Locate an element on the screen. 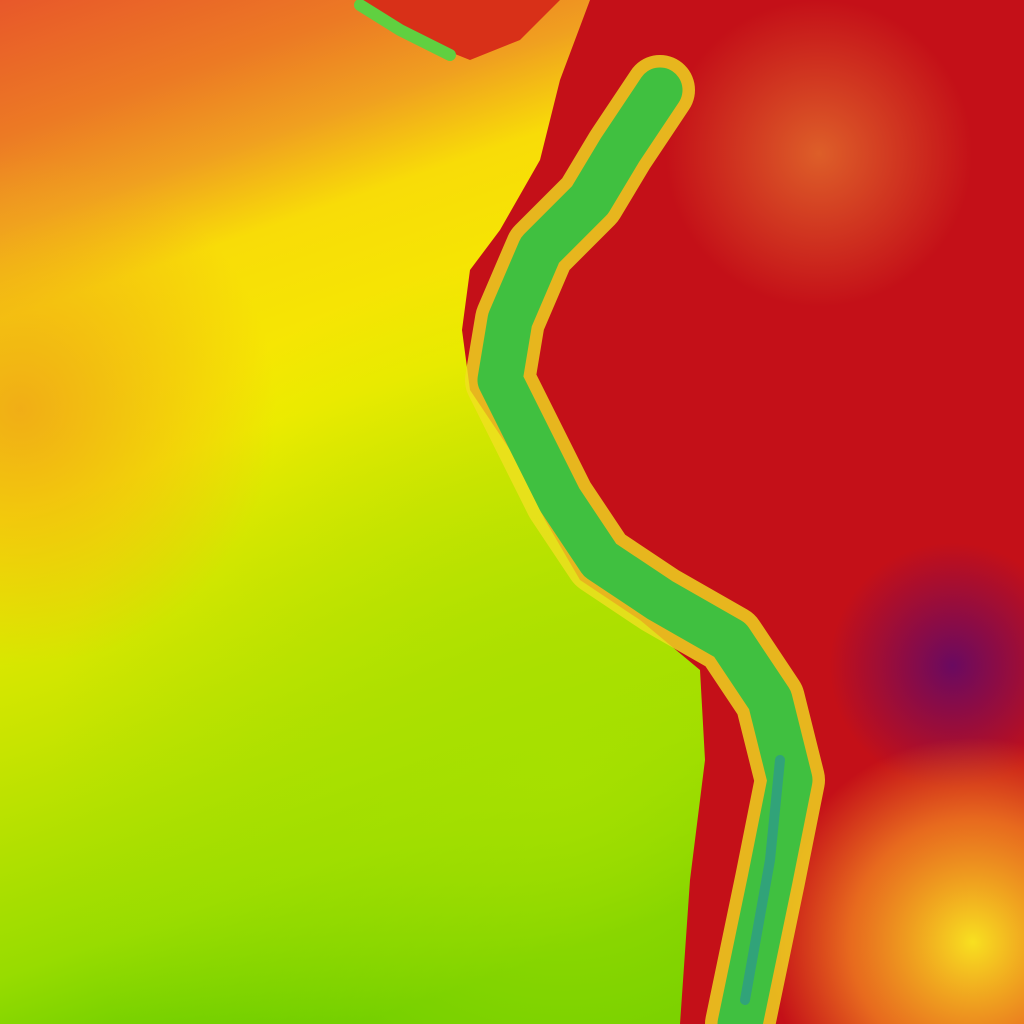 The image size is (1024, 1024). cordillera is located at coordinates (405, 30).